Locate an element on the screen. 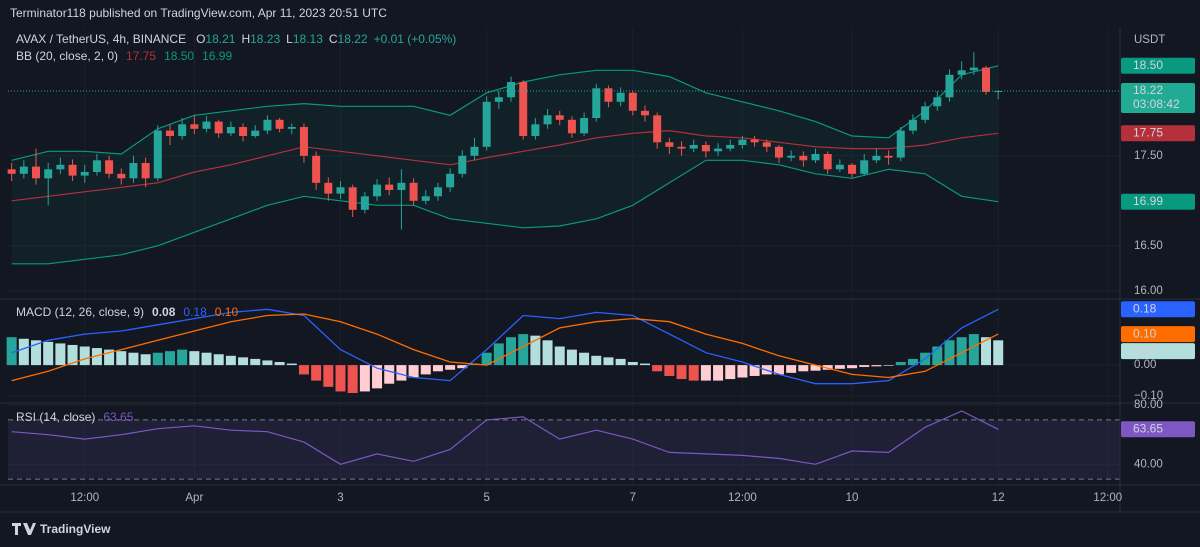 Image resolution: width=1200 pixels, height=547 pixels. legend-value: 0.08 is located at coordinates (164, 312).